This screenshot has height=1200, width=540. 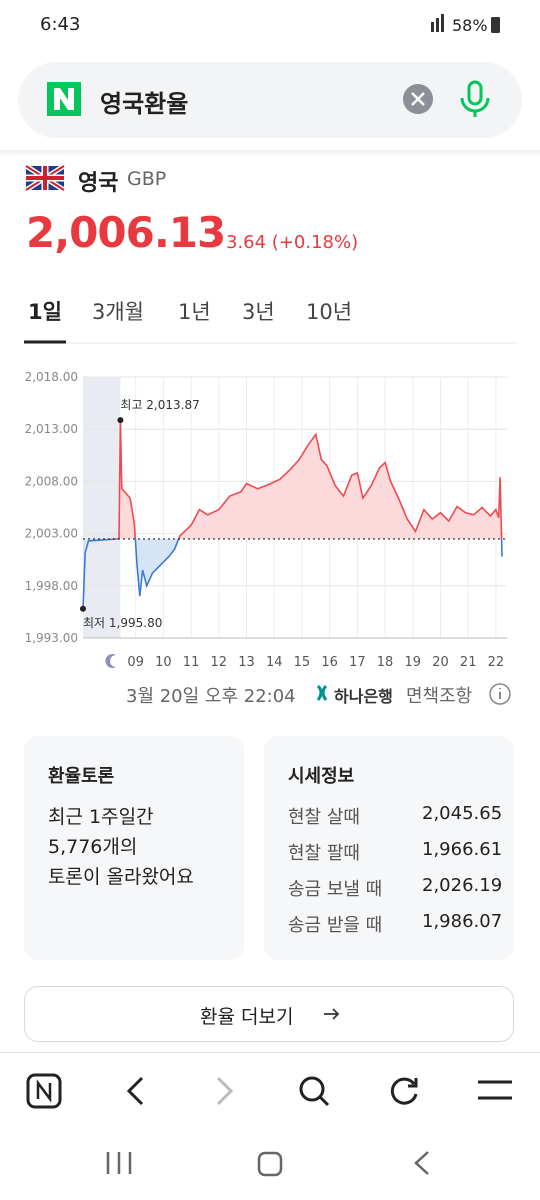 I want to click on clear-x, so click(x=418, y=99).